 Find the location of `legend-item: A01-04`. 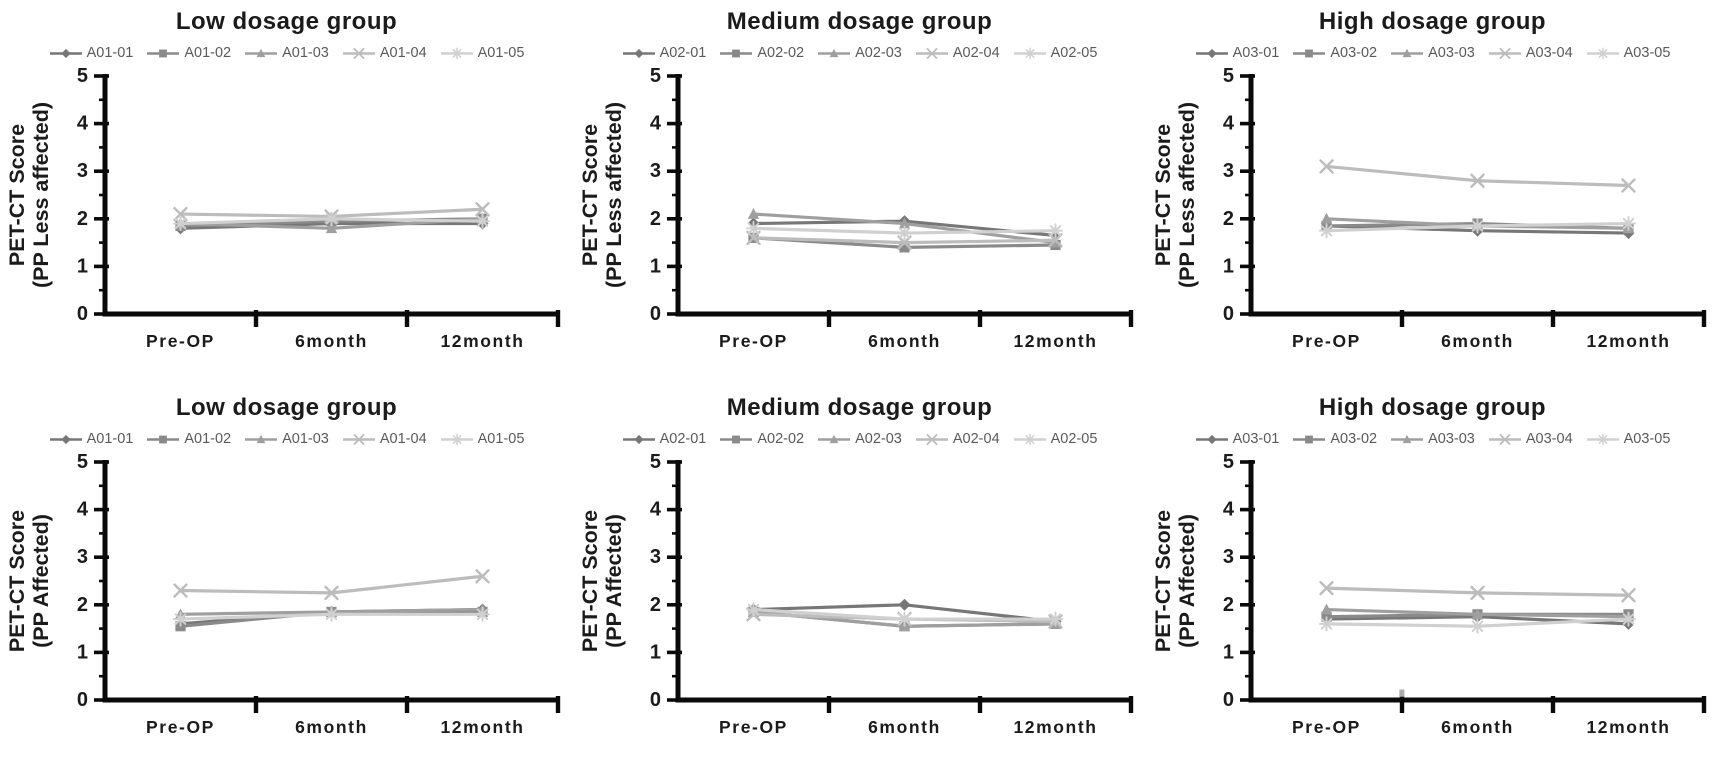

legend-item: A01-04 is located at coordinates (384, 53).